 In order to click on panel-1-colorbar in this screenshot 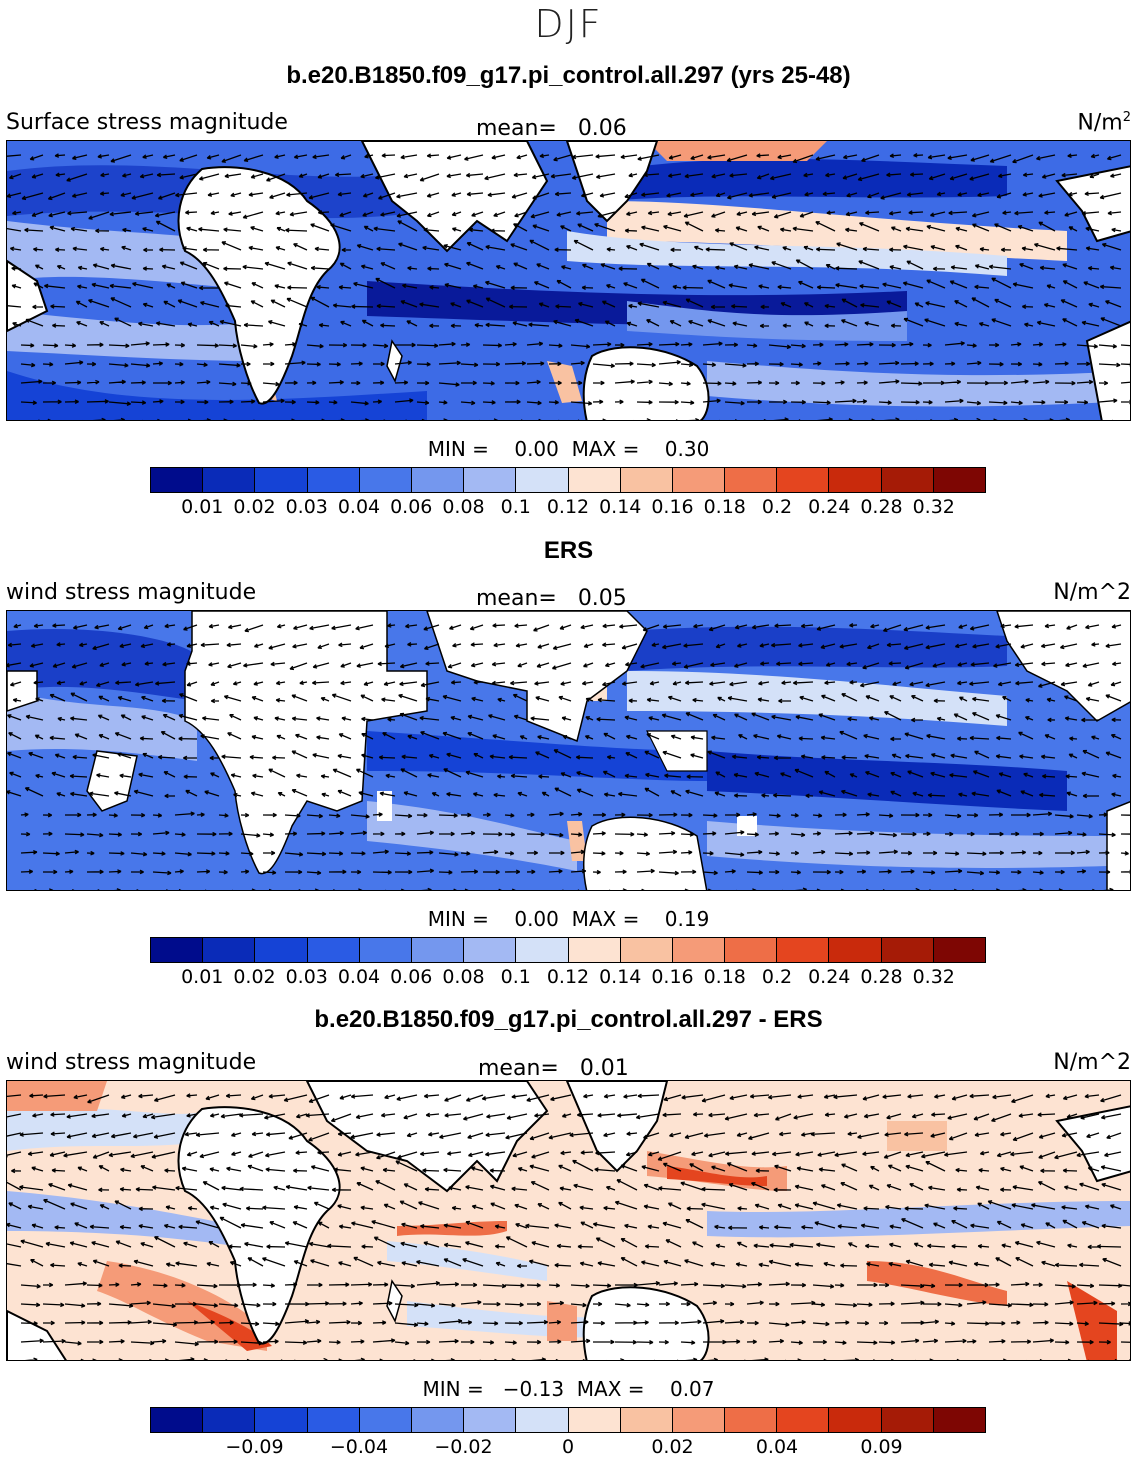, I will do `click(568, 480)`.